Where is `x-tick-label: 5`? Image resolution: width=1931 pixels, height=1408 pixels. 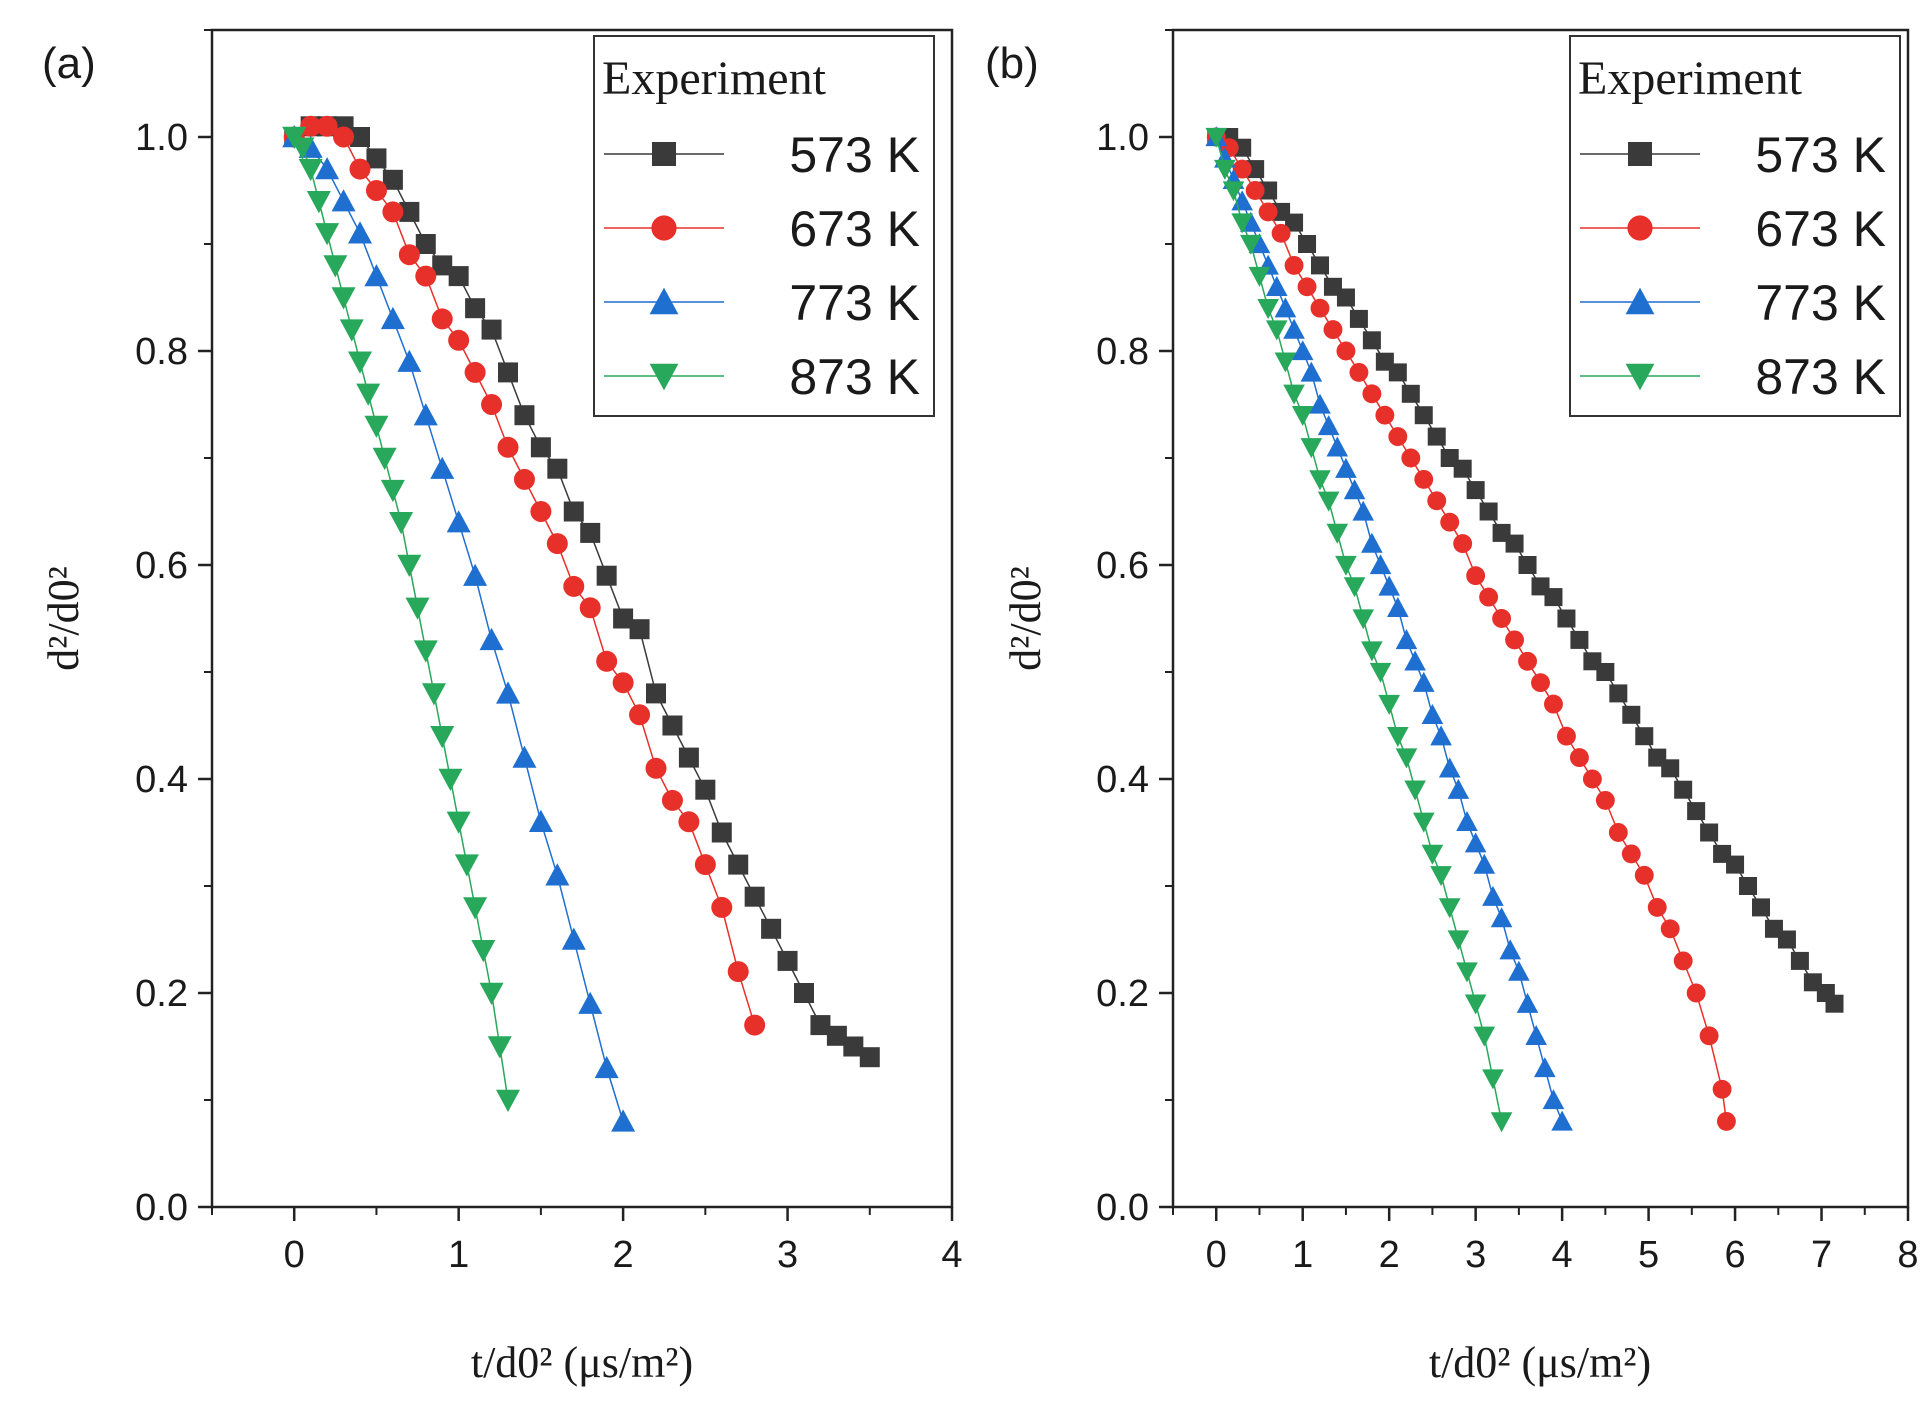 x-tick-label: 5 is located at coordinates (1648, 1255).